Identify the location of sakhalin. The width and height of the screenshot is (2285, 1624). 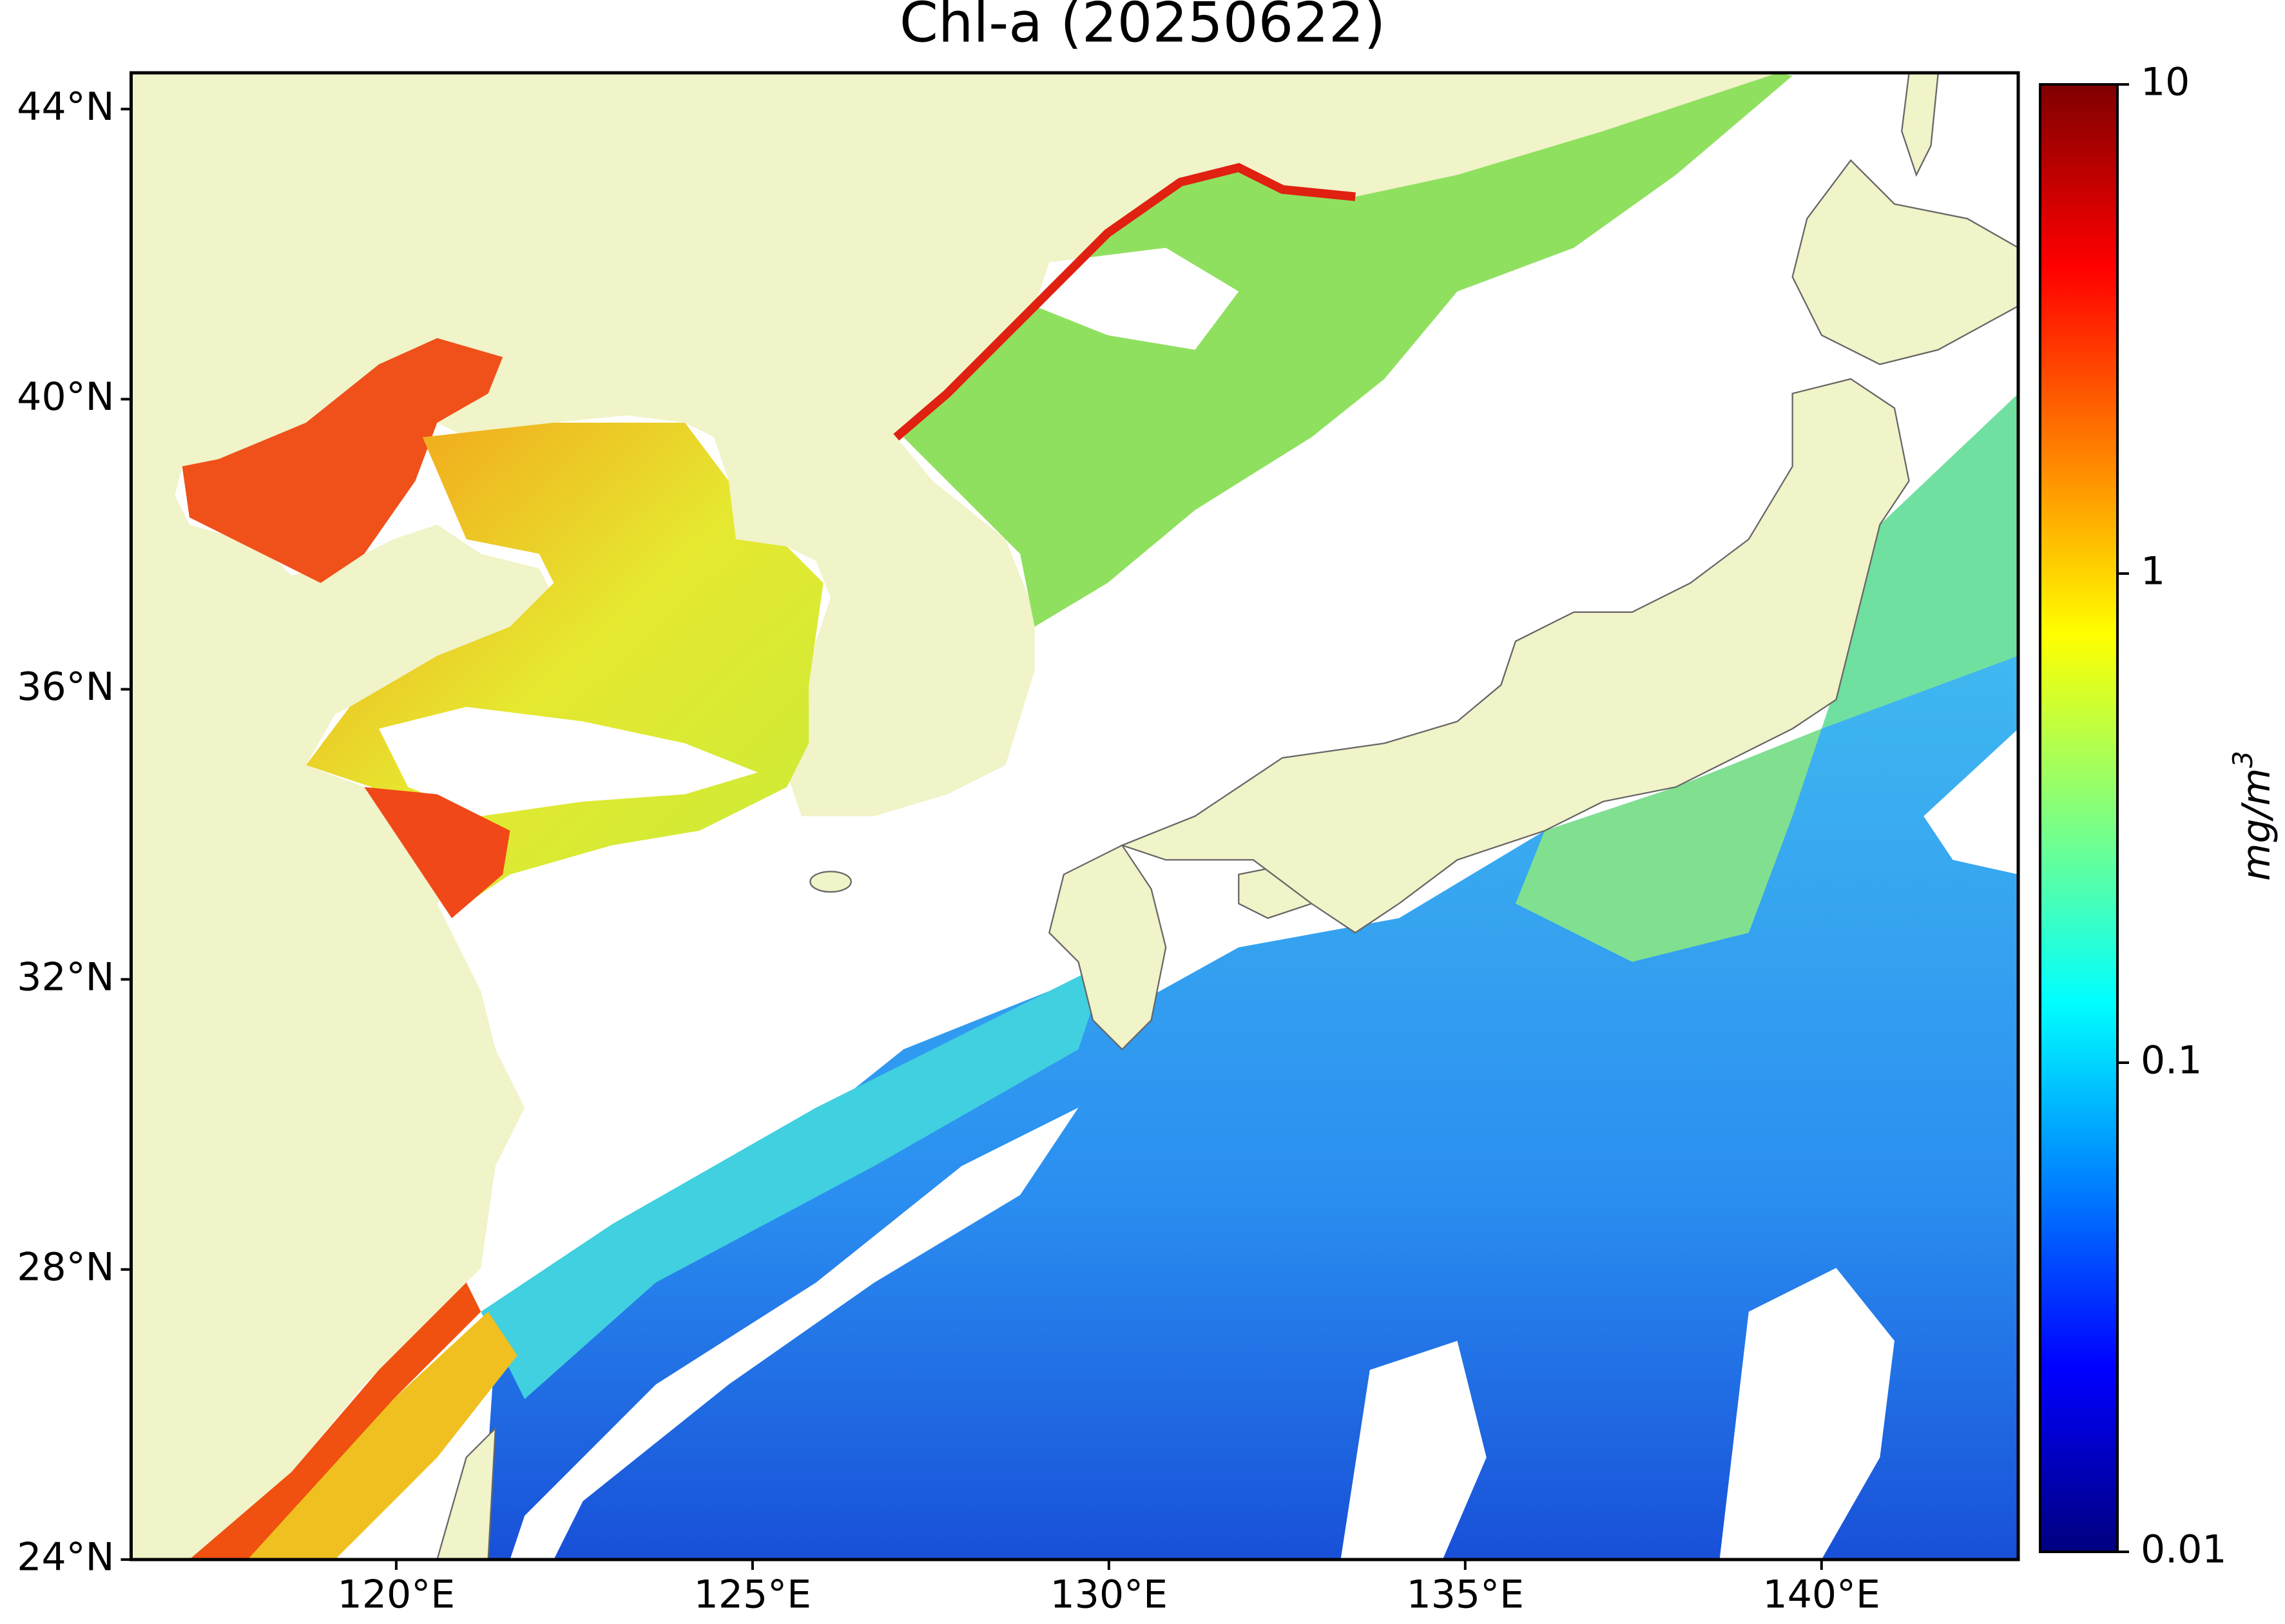
(1920, 125).